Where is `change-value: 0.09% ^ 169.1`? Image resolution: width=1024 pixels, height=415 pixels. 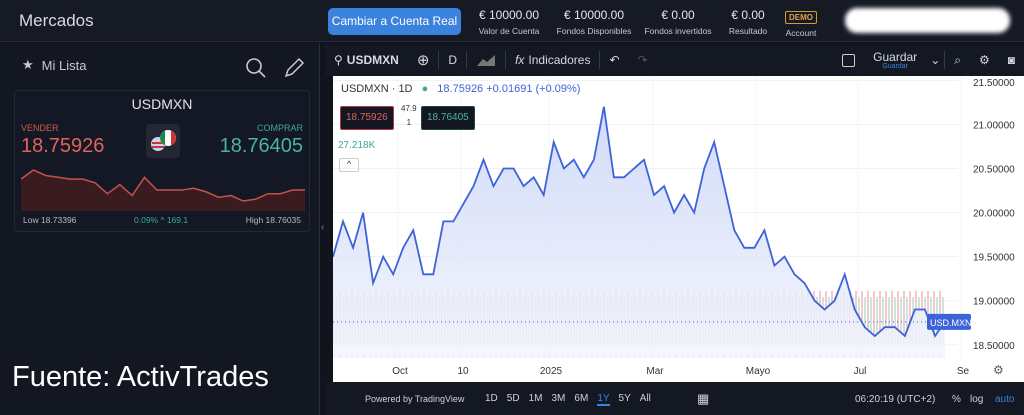
change-value: 0.09% ^ 169.1 is located at coordinates (161, 220).